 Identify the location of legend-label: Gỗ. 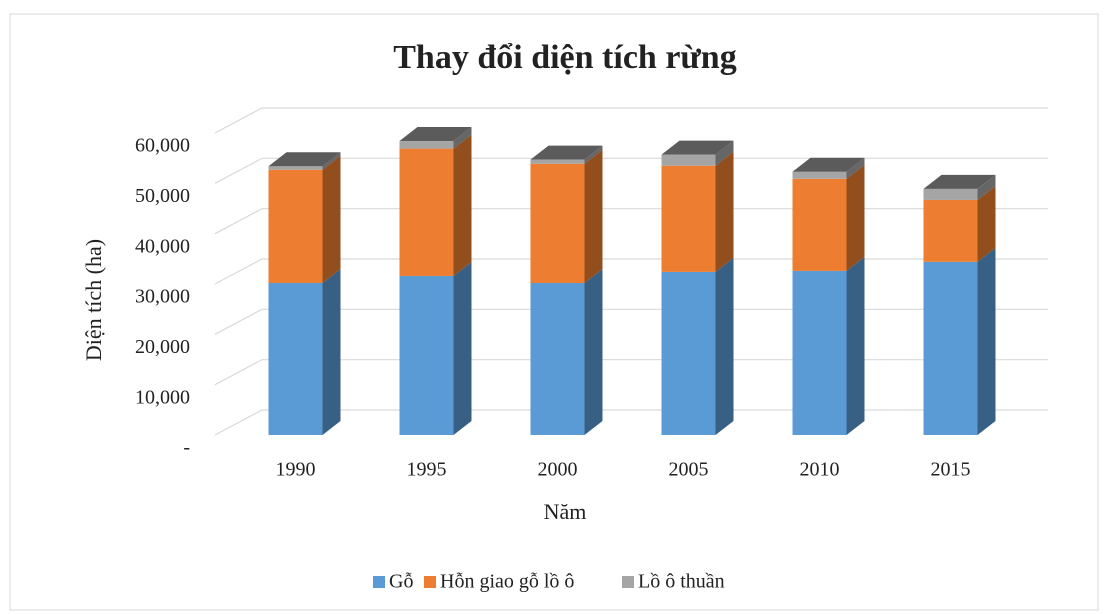
(401, 582).